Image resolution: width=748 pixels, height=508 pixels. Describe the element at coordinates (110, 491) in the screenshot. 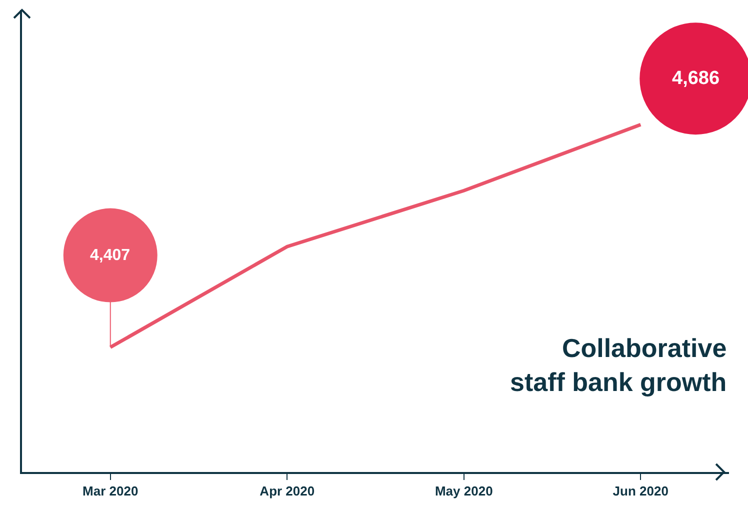

I see `x-tick-label: Mar 2020` at that location.